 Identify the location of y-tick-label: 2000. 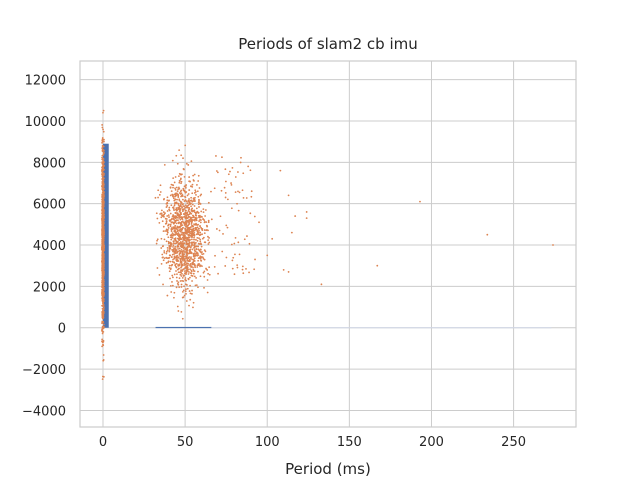
(49, 287).